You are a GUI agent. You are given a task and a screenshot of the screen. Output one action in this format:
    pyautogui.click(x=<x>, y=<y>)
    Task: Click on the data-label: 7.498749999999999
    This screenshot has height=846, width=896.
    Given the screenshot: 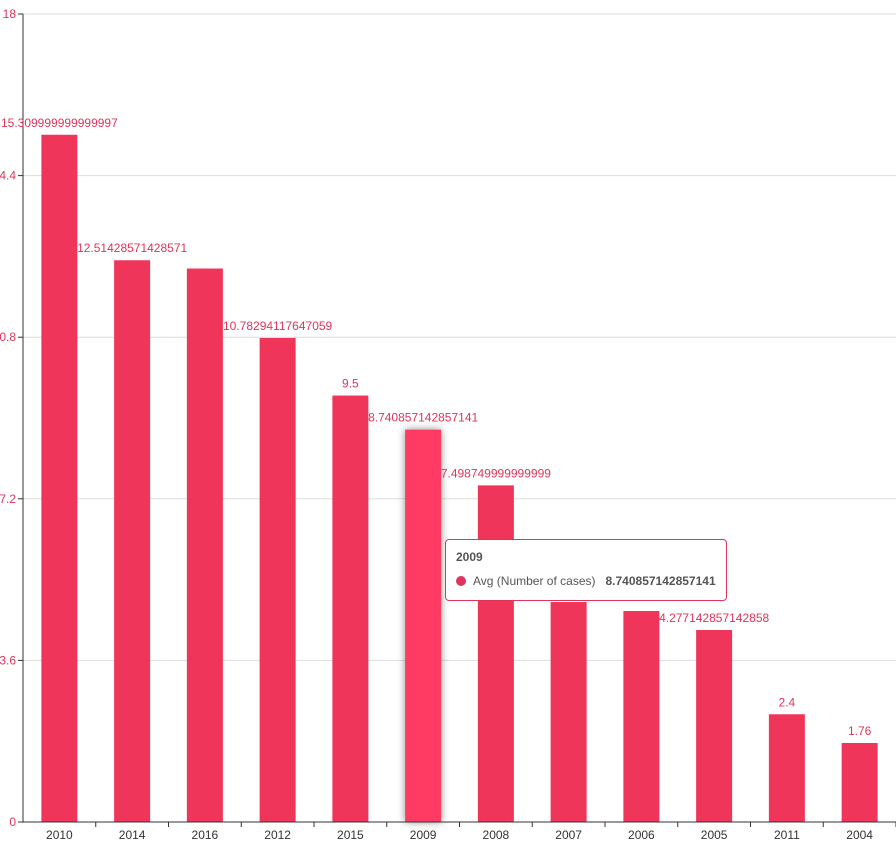 What is the action you would take?
    pyautogui.click(x=496, y=473)
    